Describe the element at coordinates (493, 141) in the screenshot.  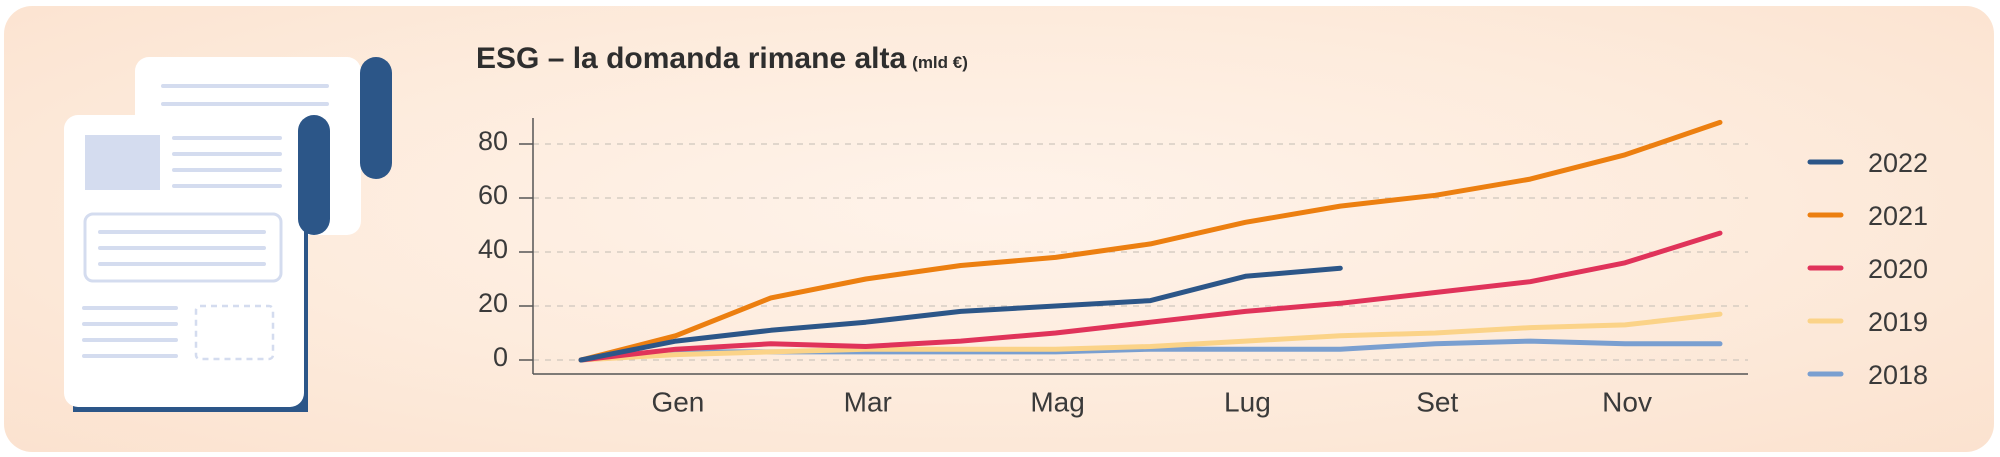
I see `y-tick-label: 80` at that location.